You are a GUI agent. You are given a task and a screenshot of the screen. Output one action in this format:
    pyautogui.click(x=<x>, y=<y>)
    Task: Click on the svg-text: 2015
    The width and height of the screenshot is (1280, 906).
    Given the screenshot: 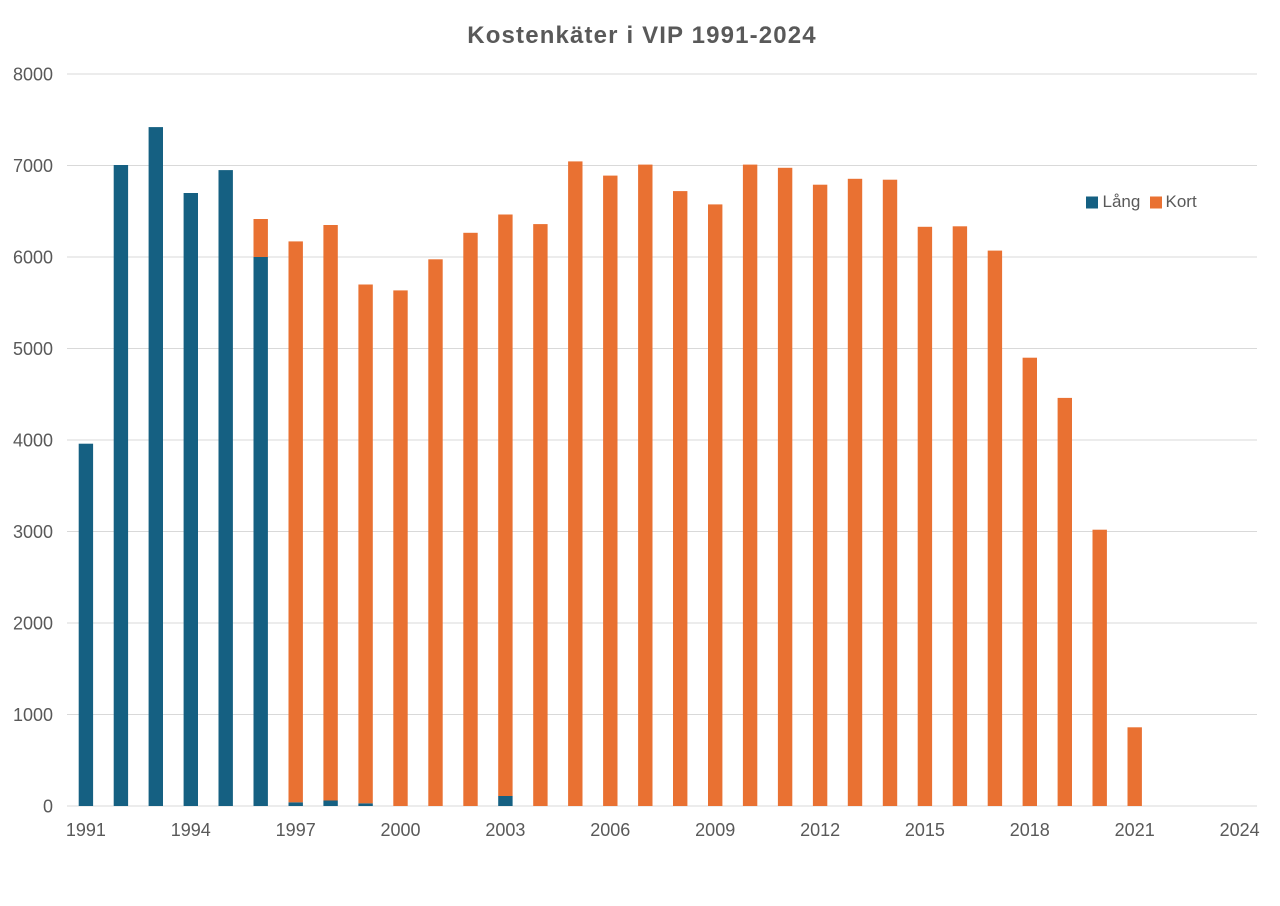 What is the action you would take?
    pyautogui.click(x=925, y=830)
    